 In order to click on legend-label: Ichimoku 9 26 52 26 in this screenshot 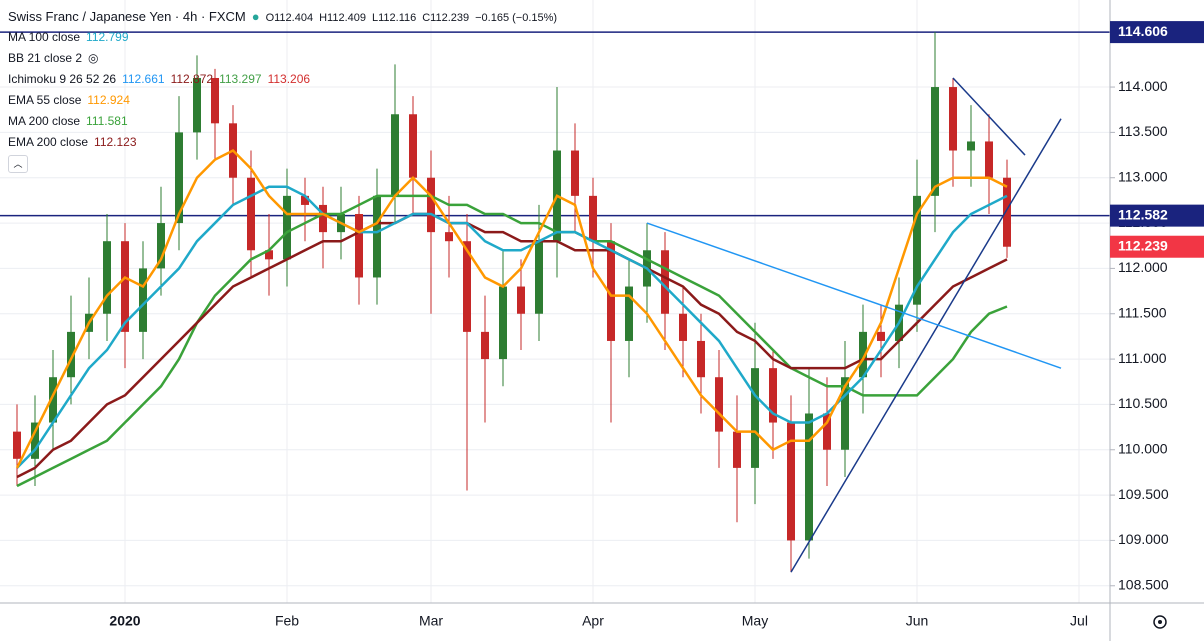, I will do `click(62, 79)`.